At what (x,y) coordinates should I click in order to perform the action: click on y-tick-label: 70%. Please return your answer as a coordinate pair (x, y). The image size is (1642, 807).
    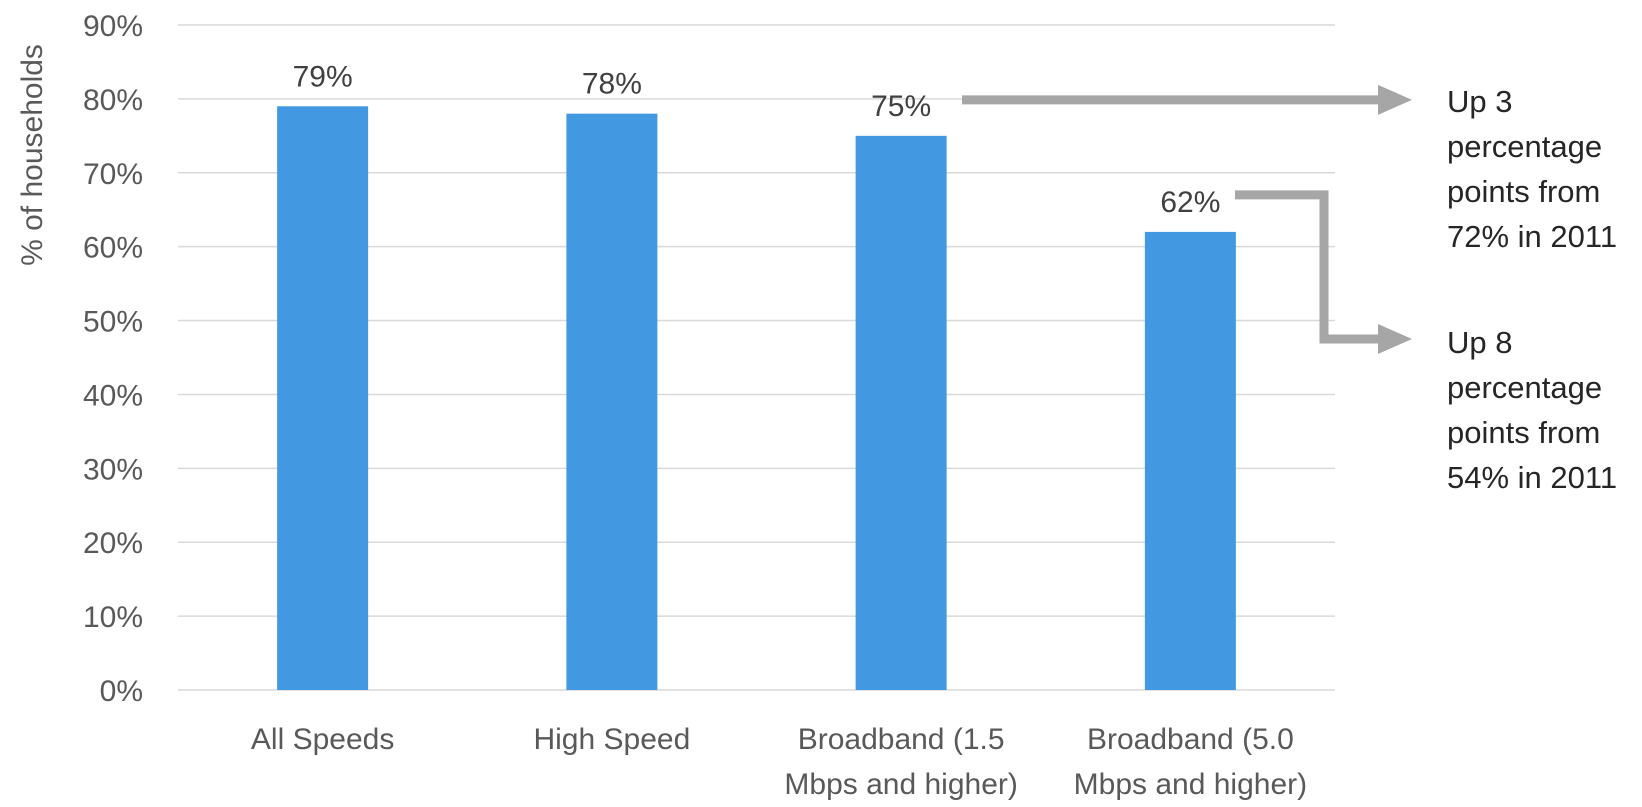
    Looking at the image, I should click on (113, 174).